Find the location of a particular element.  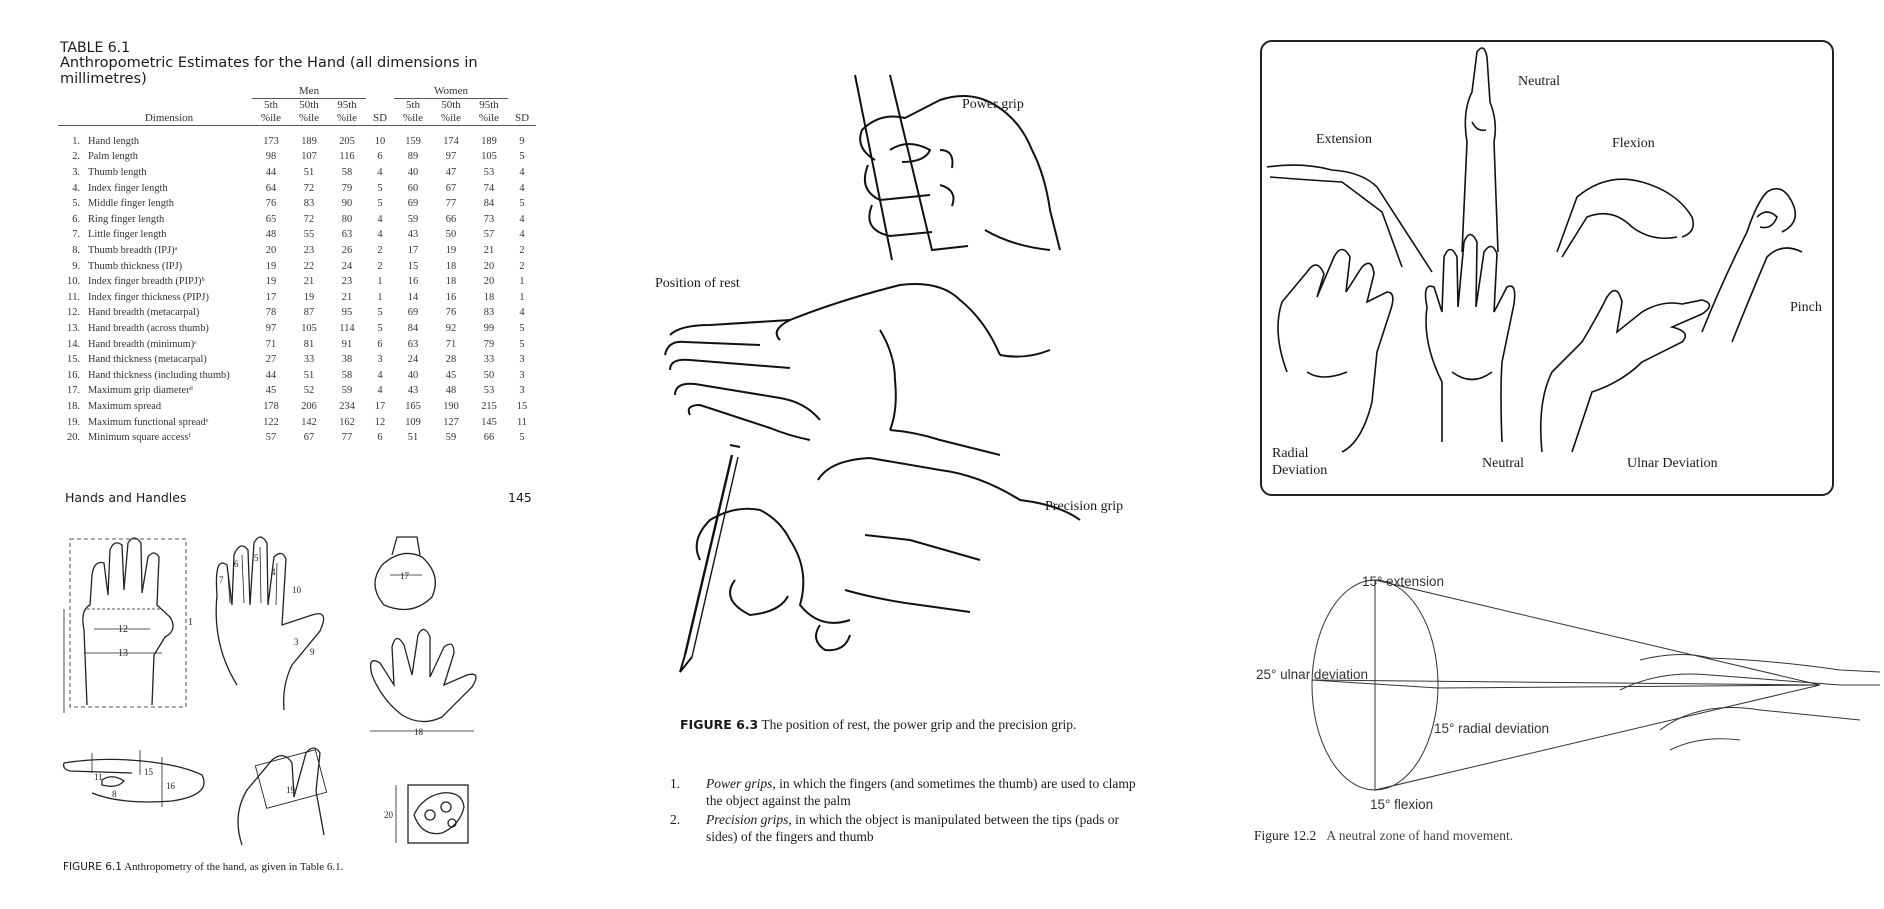

position-of-rest-drawing is located at coordinates (857, 369).